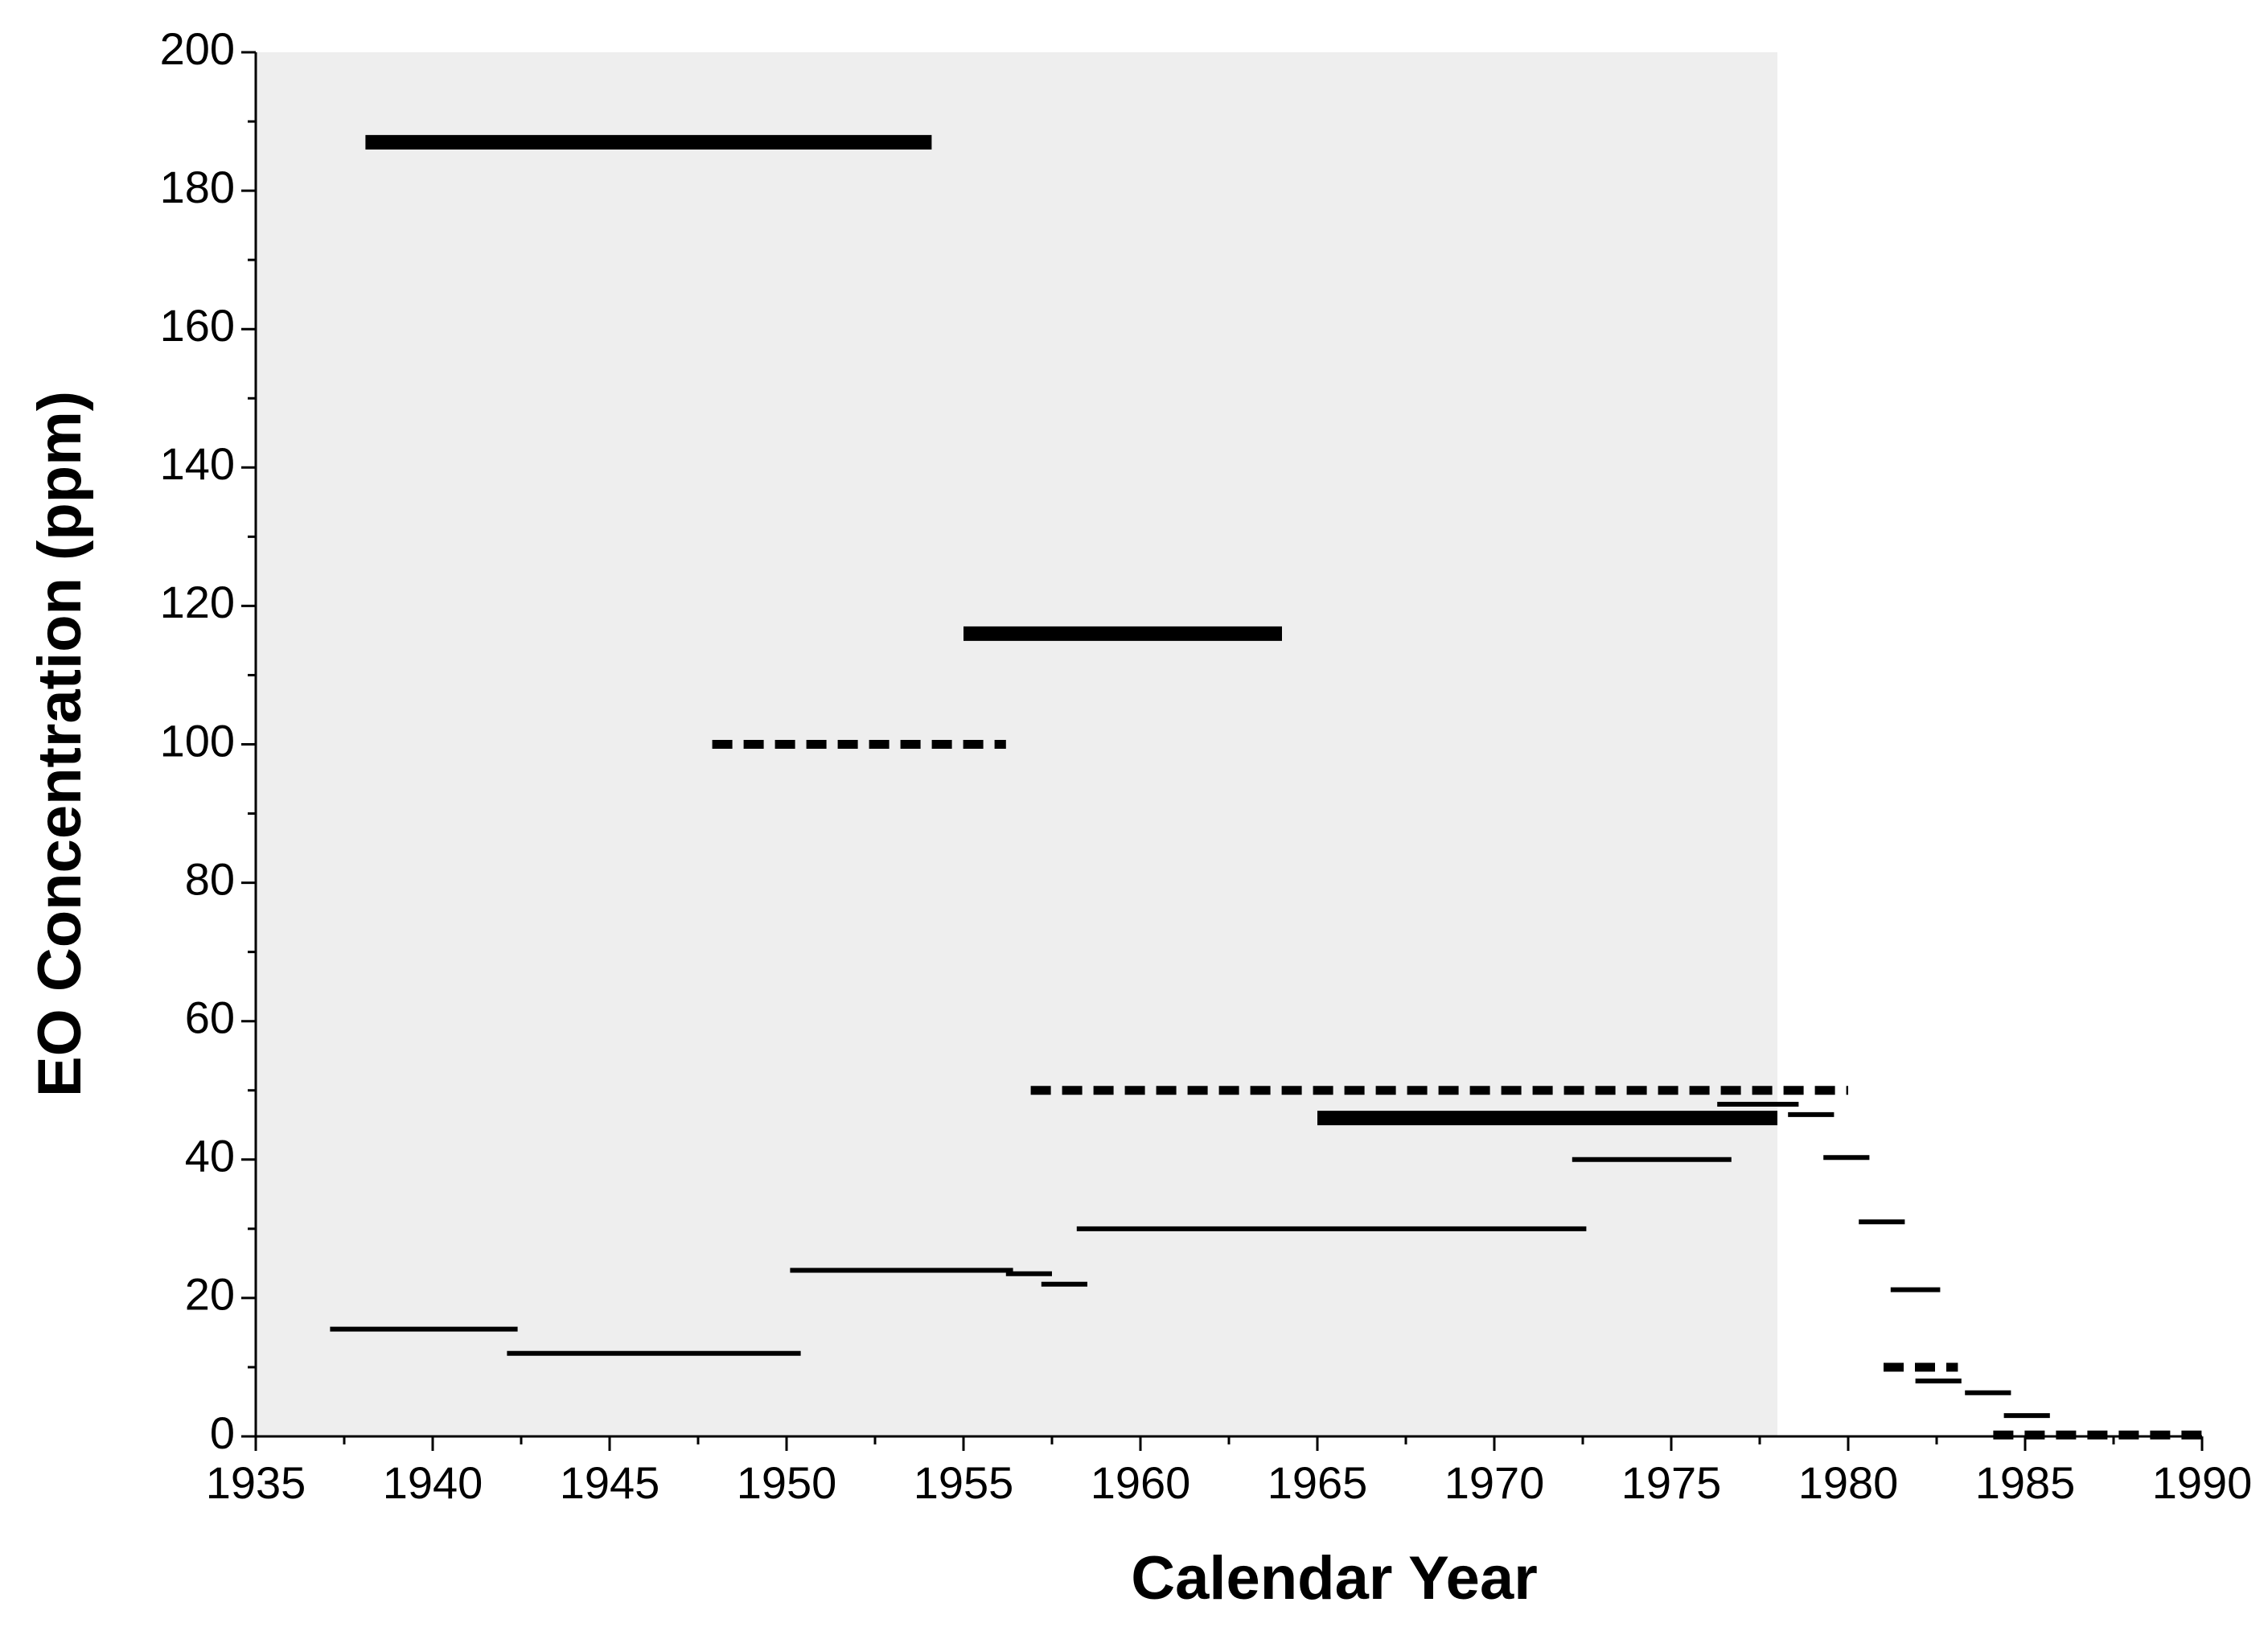  Describe the element at coordinates (256, 1482) in the screenshot. I see `x-tick-label: 1935` at that location.